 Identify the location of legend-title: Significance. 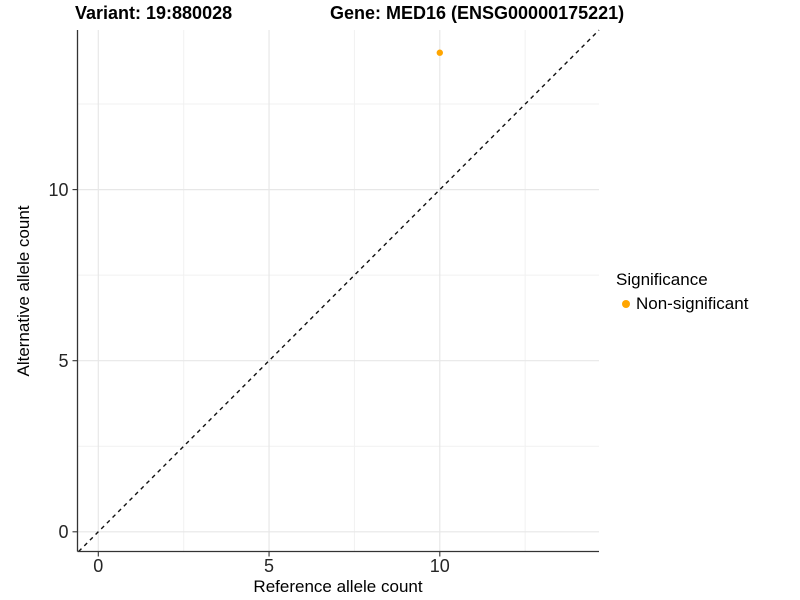
(662, 279).